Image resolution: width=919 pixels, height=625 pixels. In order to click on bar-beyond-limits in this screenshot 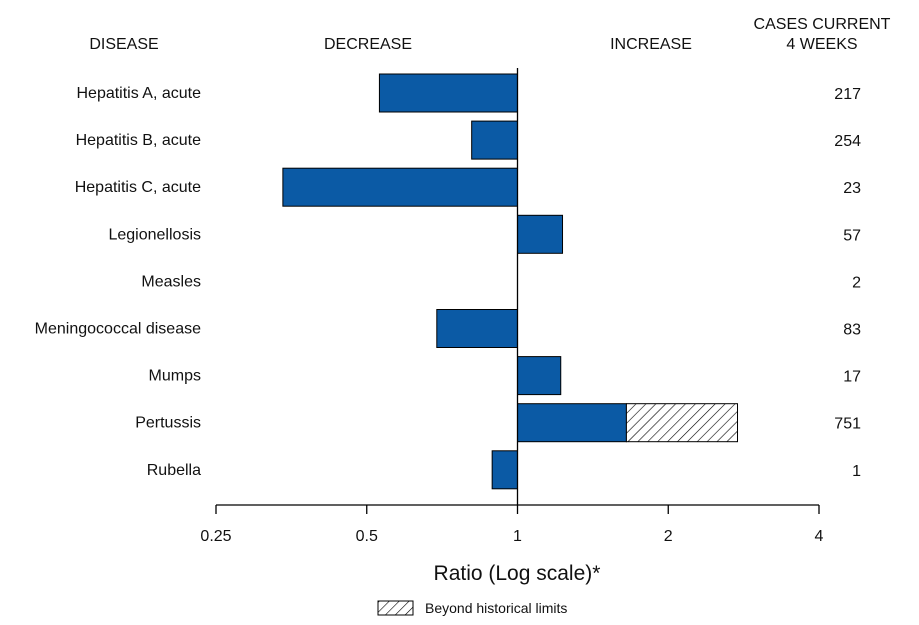, I will do `click(682, 423)`.